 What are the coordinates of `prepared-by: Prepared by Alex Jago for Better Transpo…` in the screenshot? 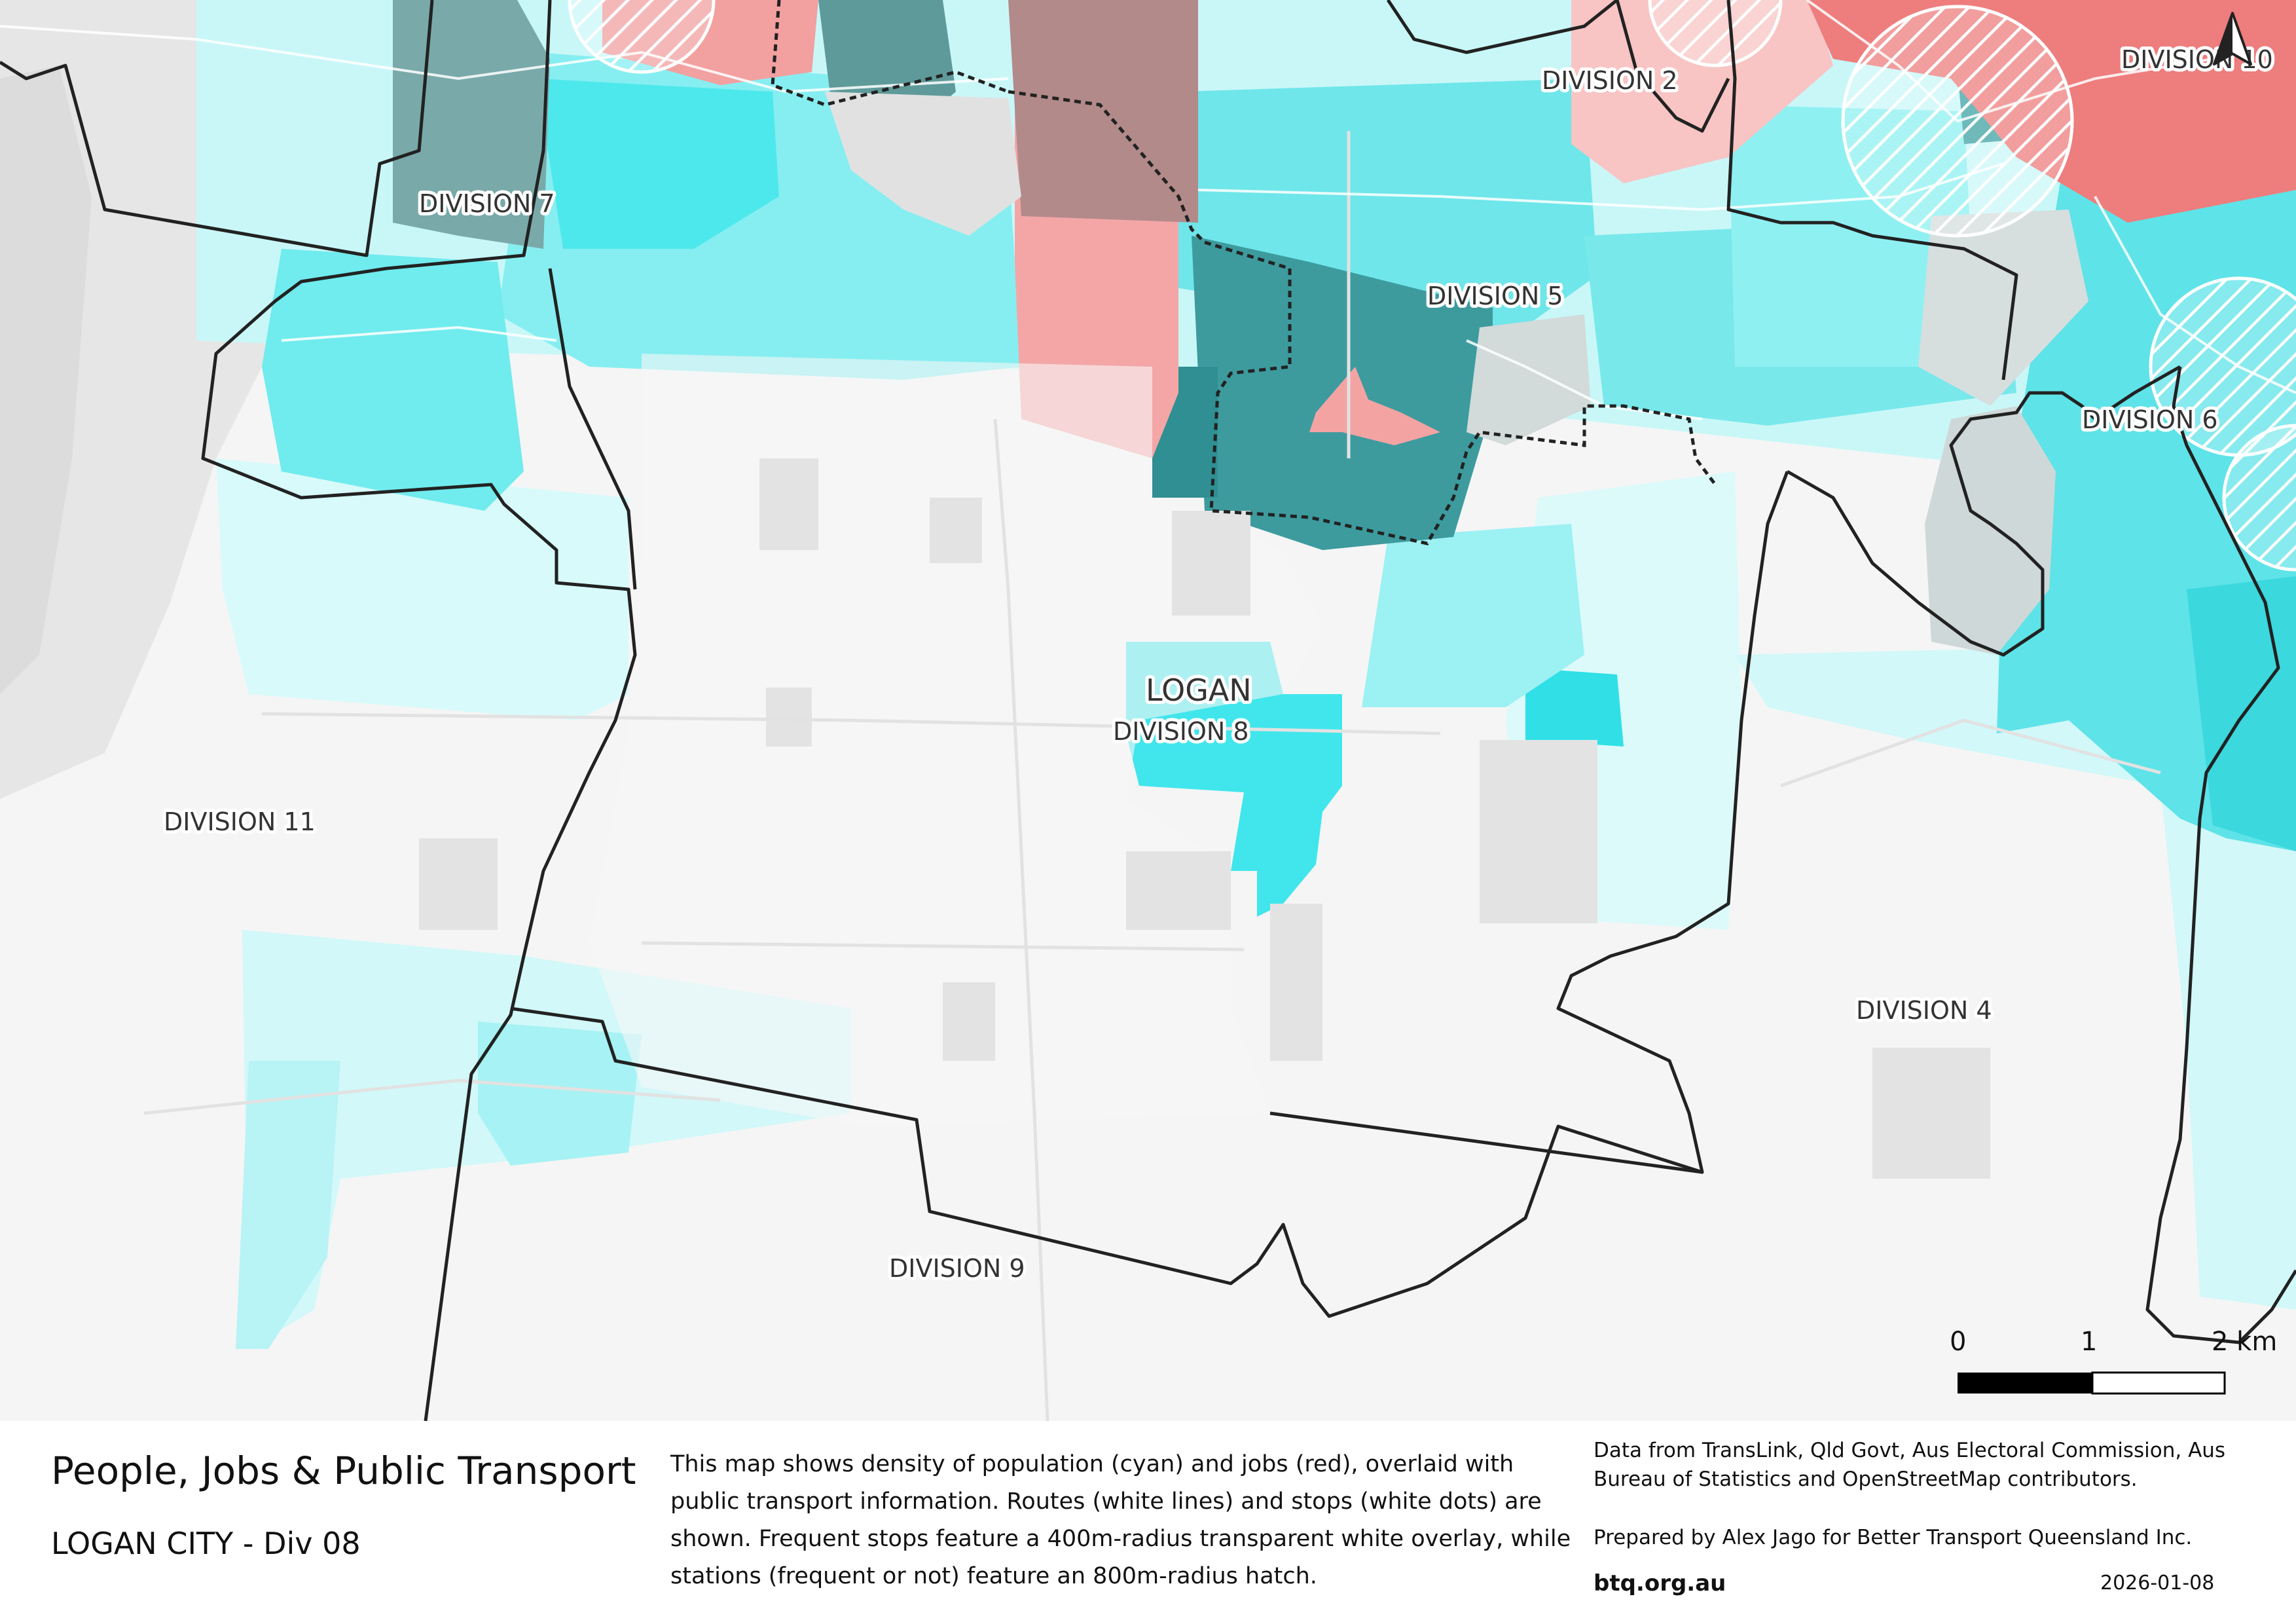 It's located at (1893, 1537).